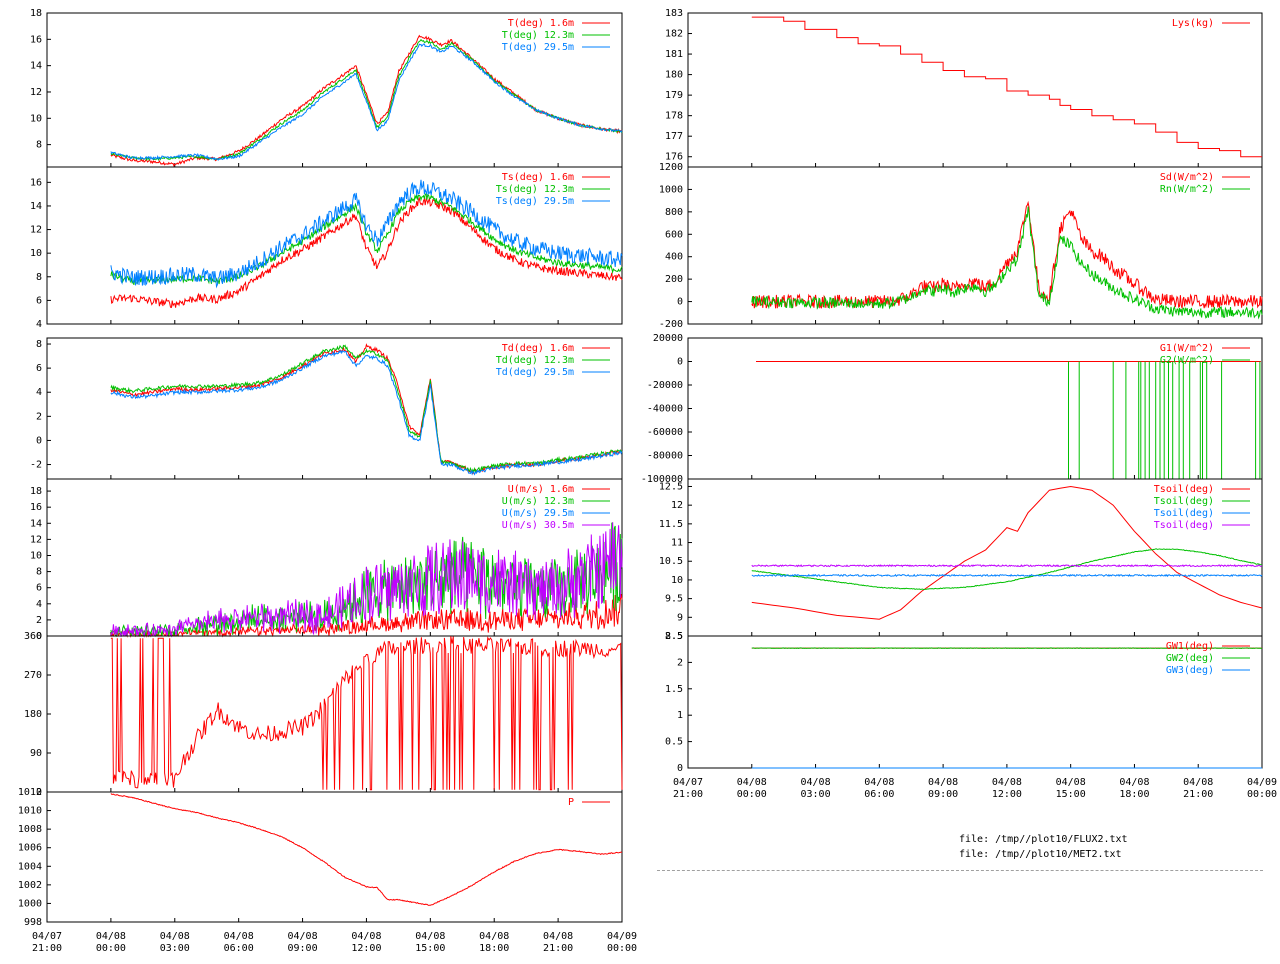  Describe the element at coordinates (323, 714) in the screenshot. I see `panel-dir: 0 90 180 270 360` at that location.